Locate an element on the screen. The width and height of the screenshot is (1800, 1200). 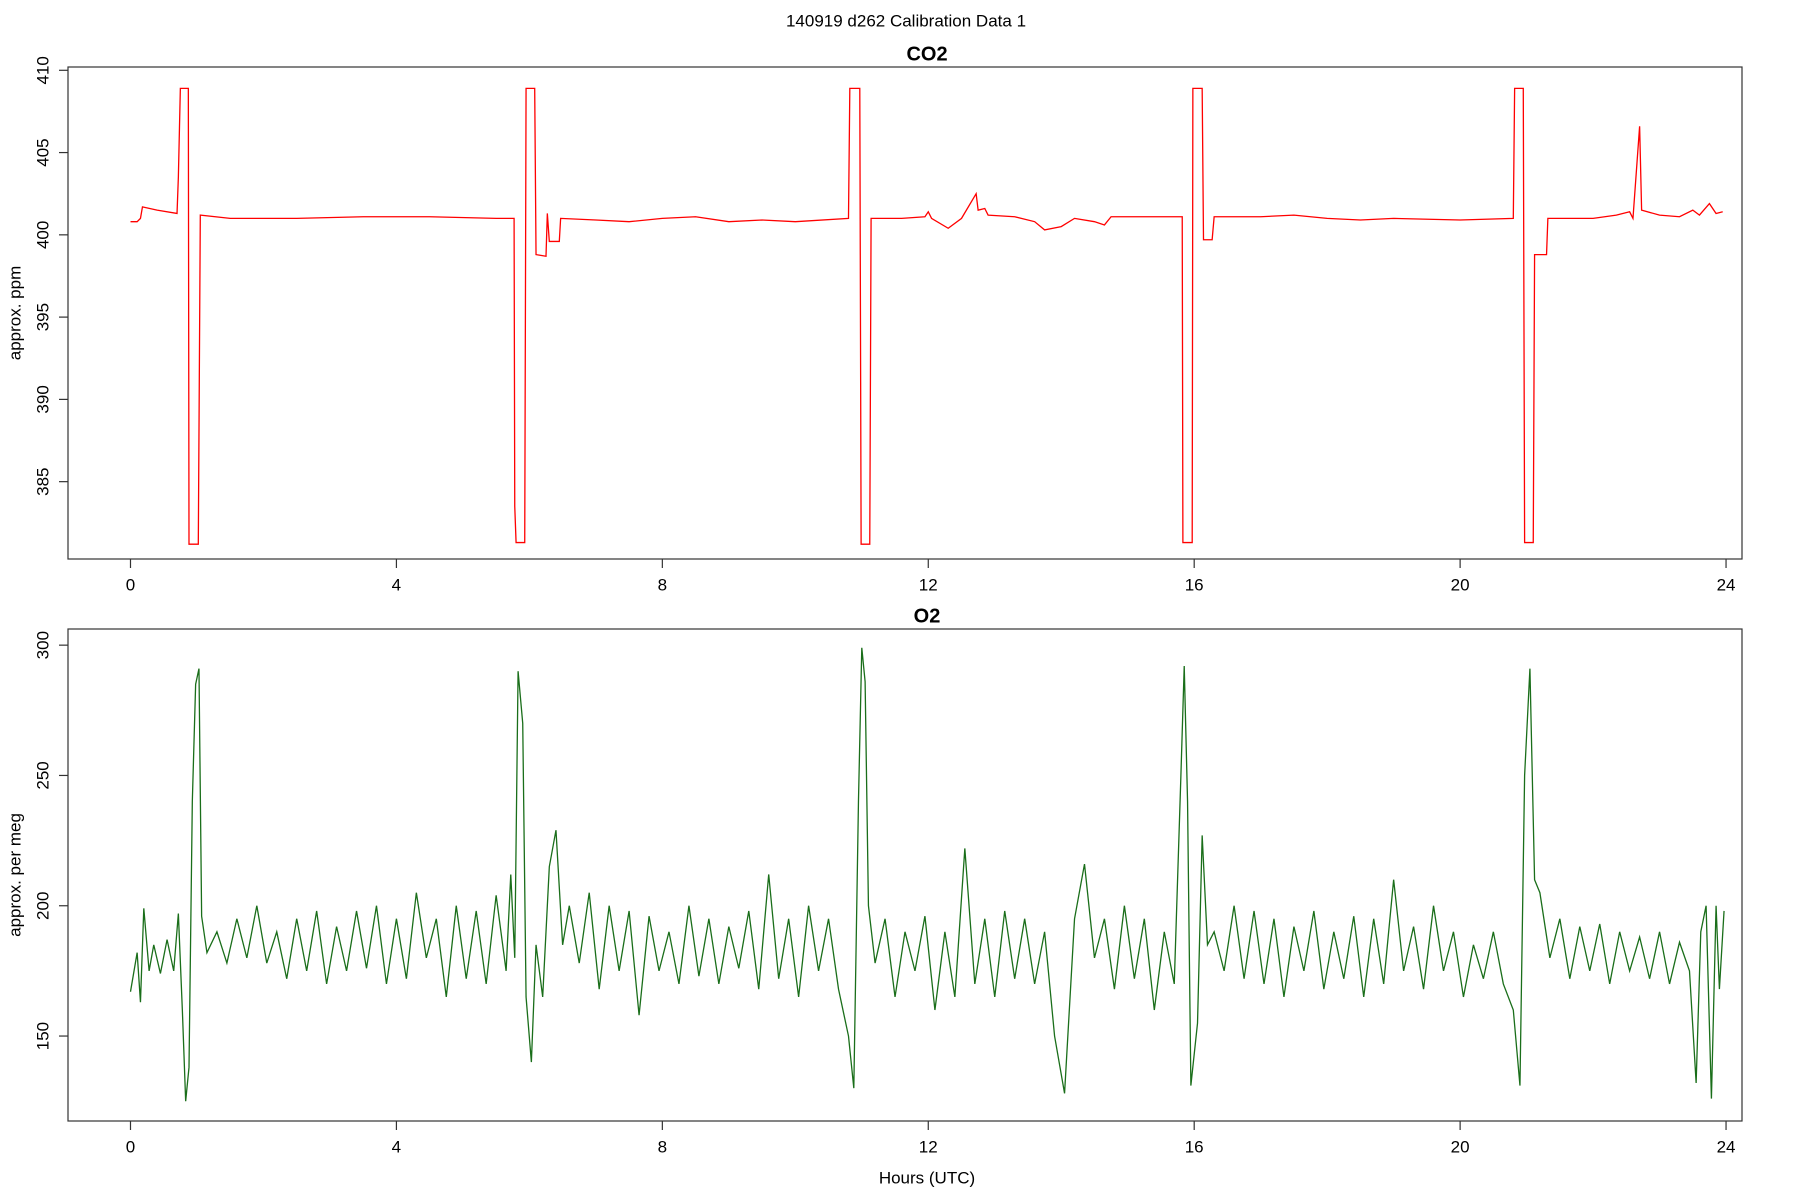
plot-title: O2 is located at coordinates (927, 616).